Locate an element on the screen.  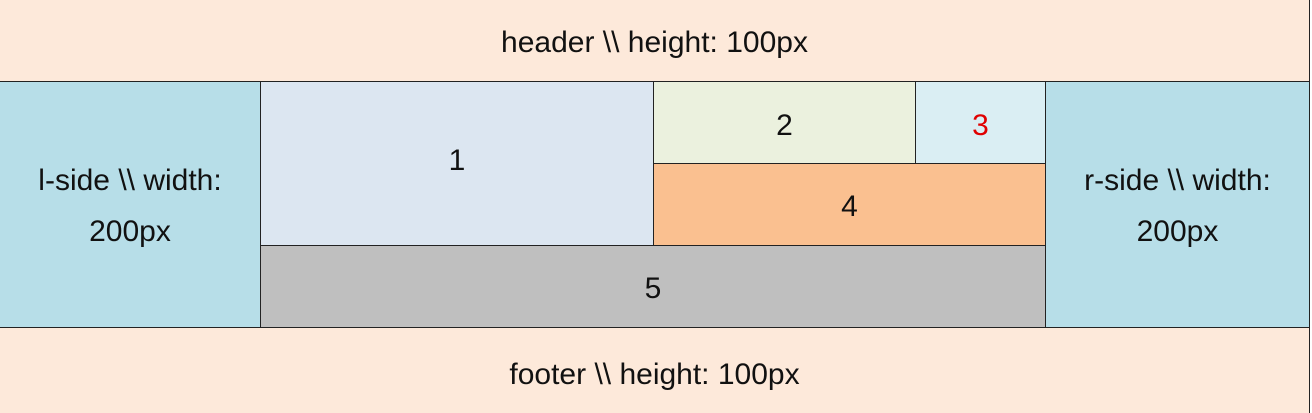
left-side-label-line2: 200px is located at coordinates (130, 231).